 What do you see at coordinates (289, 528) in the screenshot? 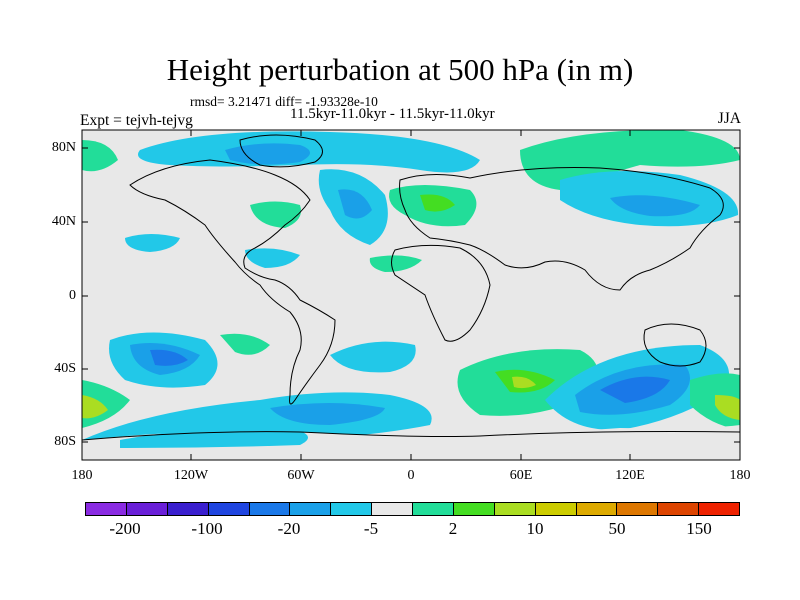
I see `colorbar-label: -20` at bounding box center [289, 528].